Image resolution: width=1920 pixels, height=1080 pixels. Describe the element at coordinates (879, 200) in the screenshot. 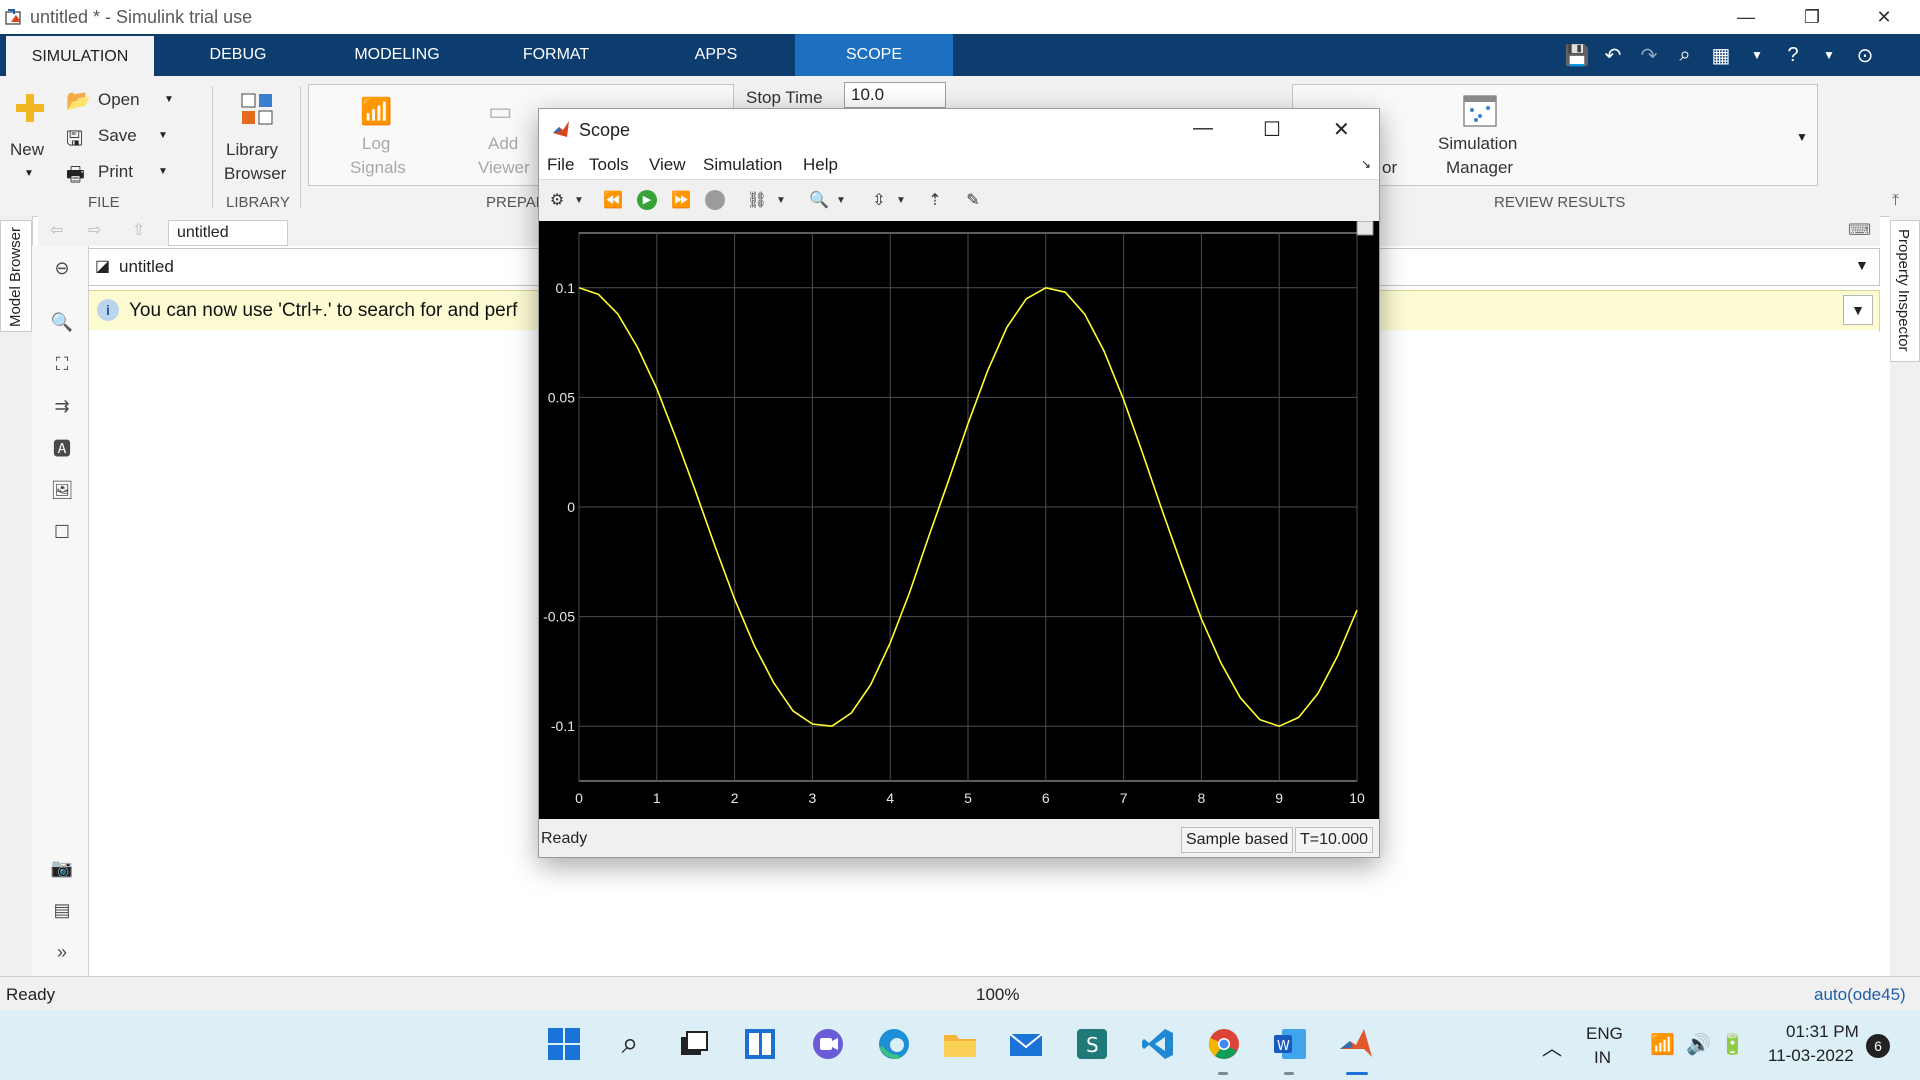

I see `scale-axes-icon: ⇳` at that location.